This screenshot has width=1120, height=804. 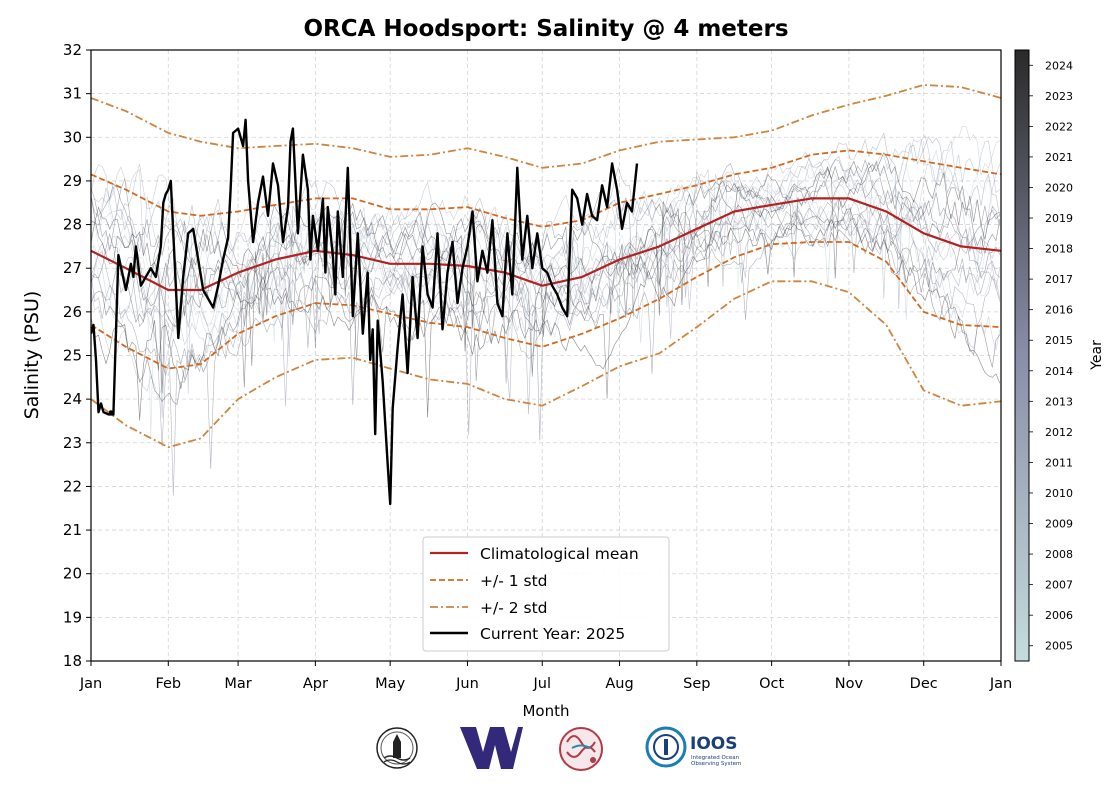 I want to click on colorbar-tick-label: 2012, so click(x=1059, y=432).